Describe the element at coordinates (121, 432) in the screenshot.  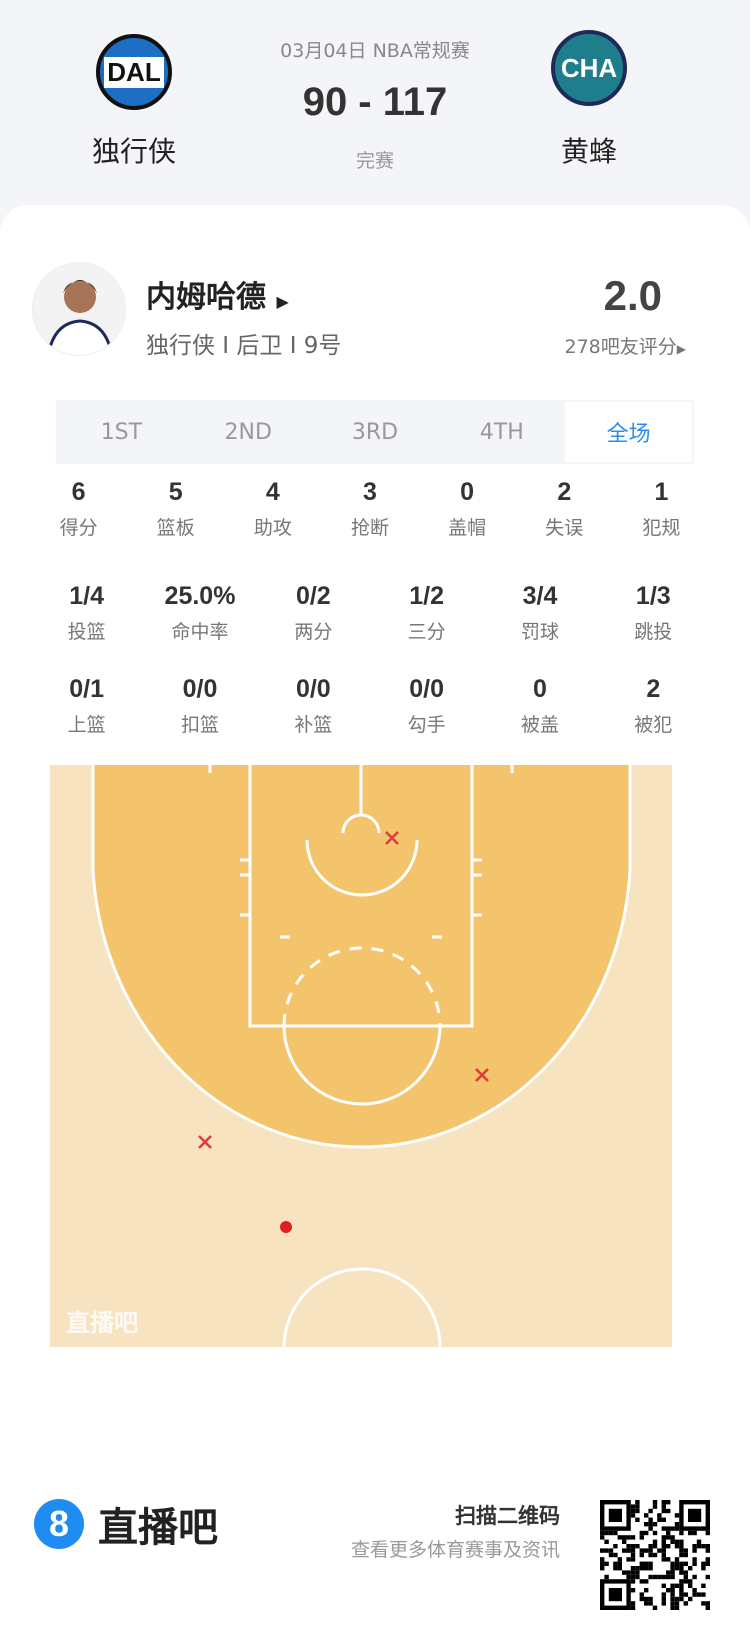
I see `tab-1st: 1ST` at that location.